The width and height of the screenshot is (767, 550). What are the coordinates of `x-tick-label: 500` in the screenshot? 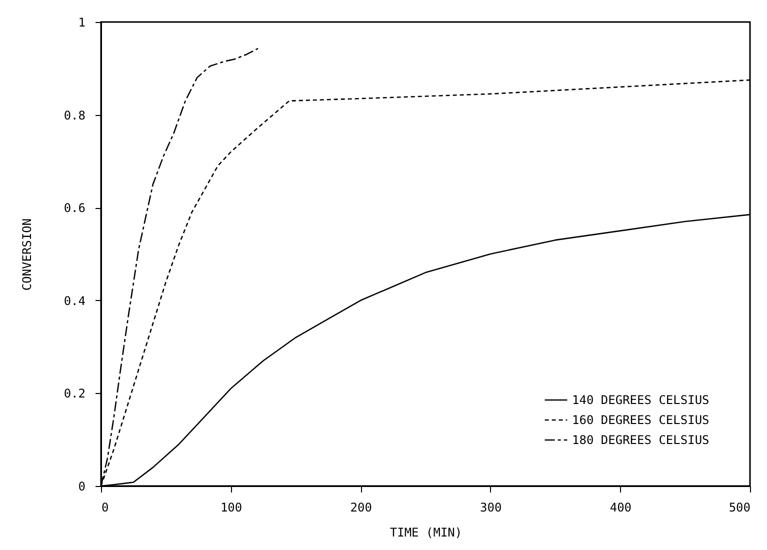 It's located at (739, 507).